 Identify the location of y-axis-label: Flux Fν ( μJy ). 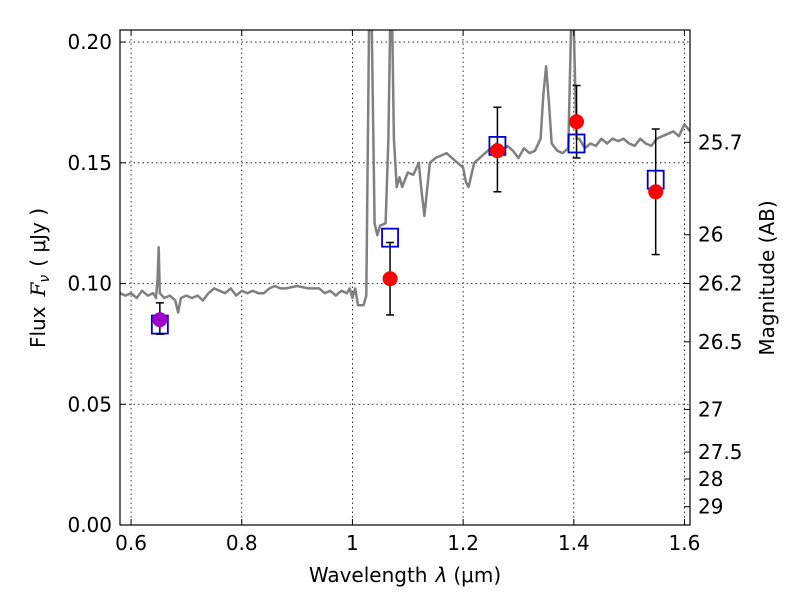
(39, 278).